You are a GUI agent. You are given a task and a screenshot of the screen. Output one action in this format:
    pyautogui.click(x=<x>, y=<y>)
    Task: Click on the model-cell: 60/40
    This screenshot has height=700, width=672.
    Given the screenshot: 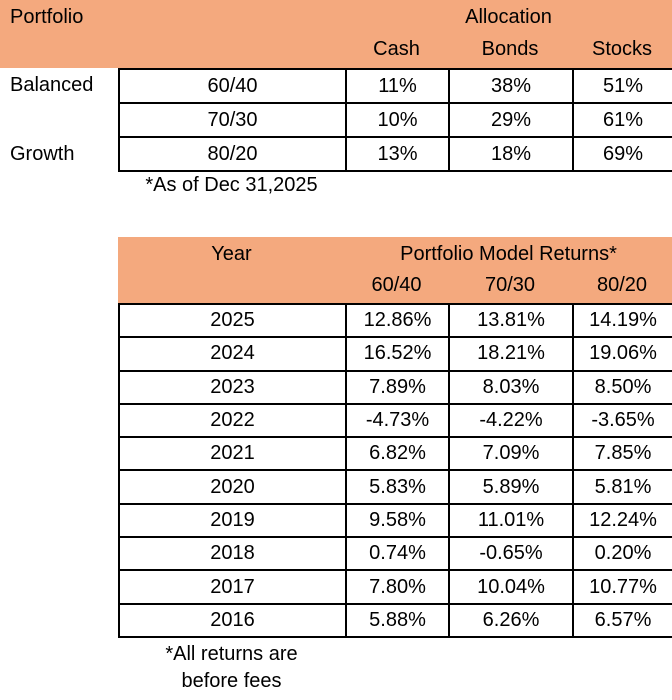 What is the action you would take?
    pyautogui.click(x=232, y=86)
    